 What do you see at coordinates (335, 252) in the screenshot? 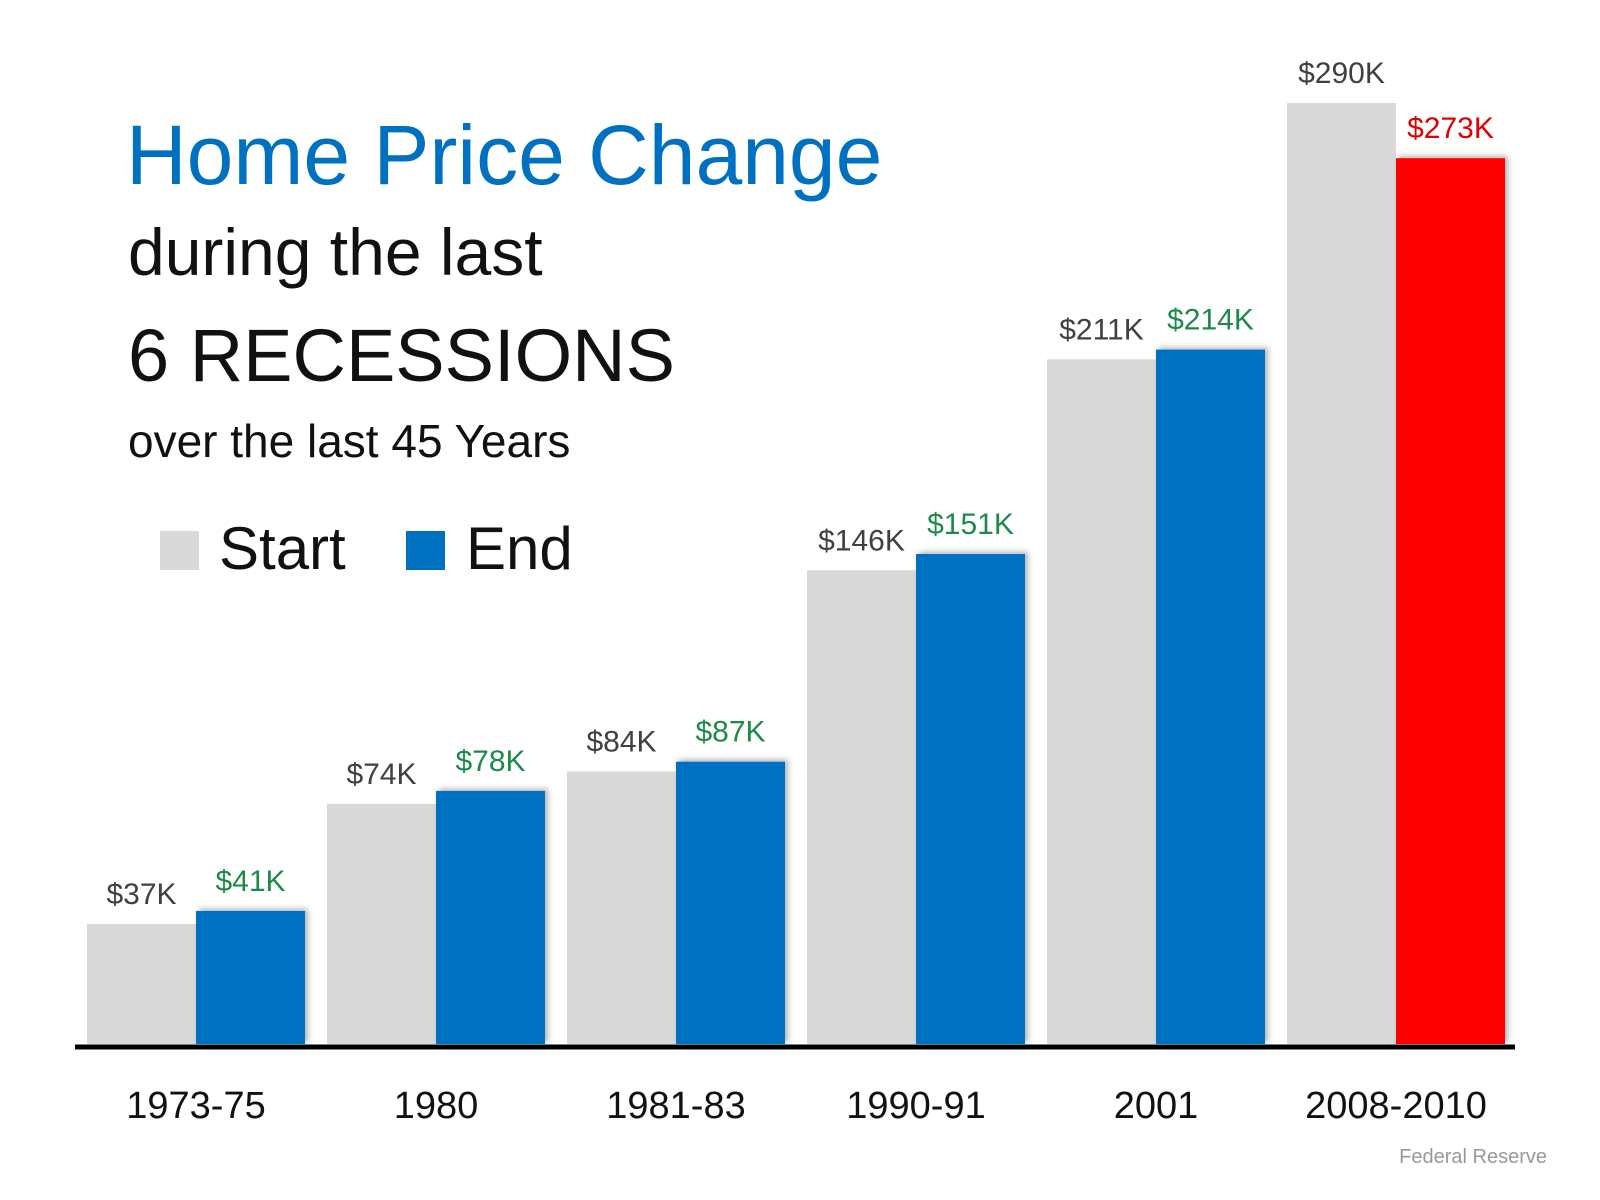
I see `subtitle: during the last` at bounding box center [335, 252].